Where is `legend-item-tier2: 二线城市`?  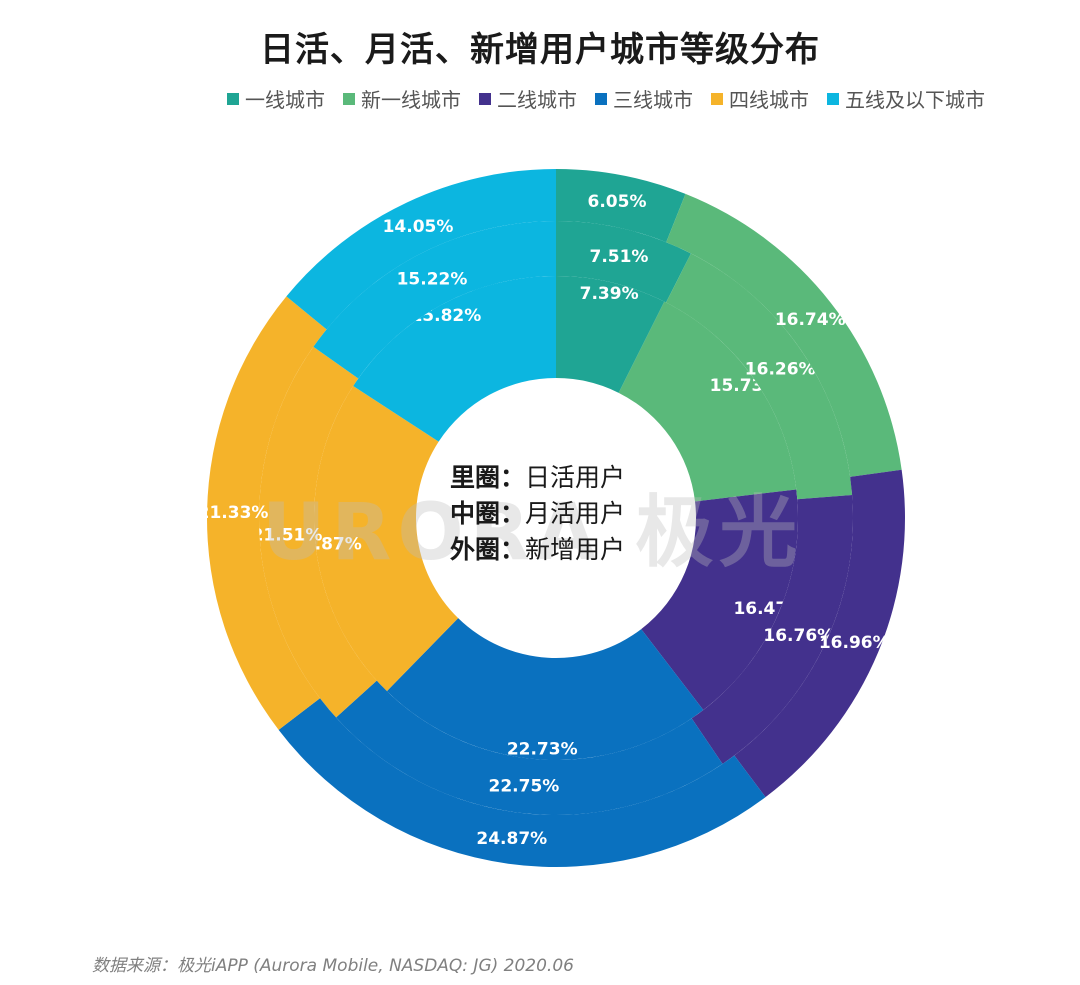 legend-item-tier2: 二线城市 is located at coordinates (528, 98).